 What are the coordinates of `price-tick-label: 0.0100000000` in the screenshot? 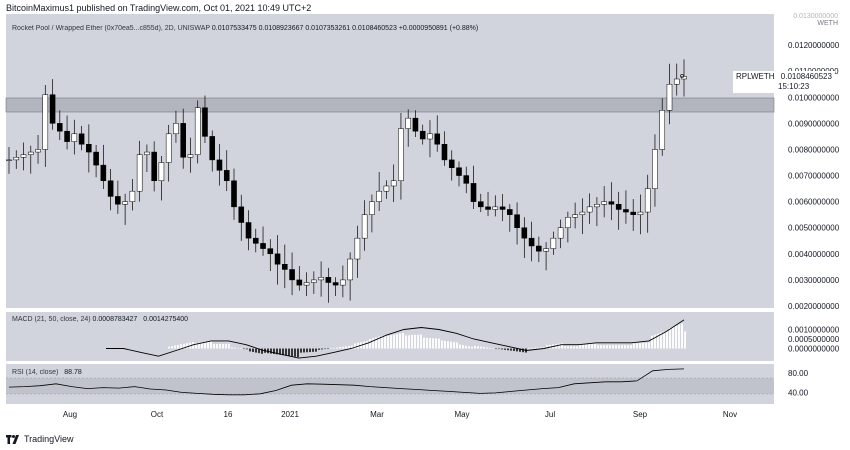 It's located at (814, 97).